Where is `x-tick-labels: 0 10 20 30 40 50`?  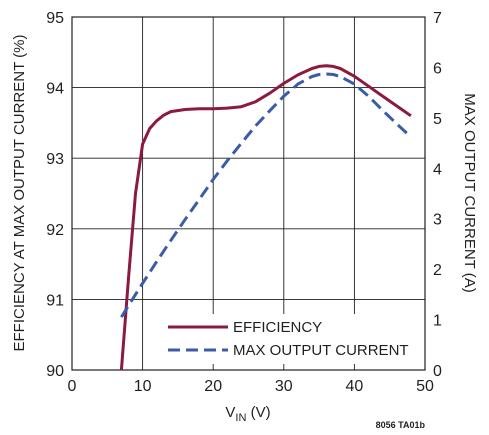 x-tick-labels: 0 10 20 30 40 50 is located at coordinates (251, 386).